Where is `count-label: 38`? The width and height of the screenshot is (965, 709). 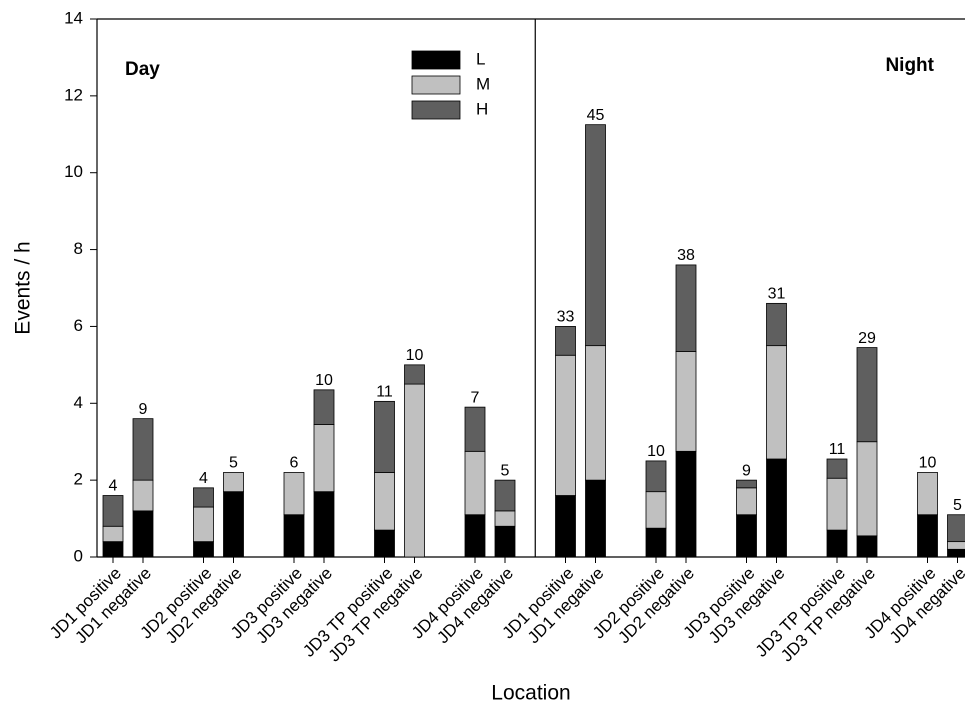 count-label: 38 is located at coordinates (686, 255).